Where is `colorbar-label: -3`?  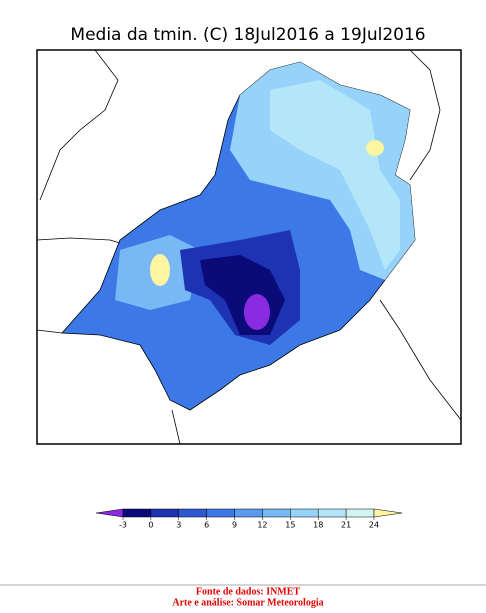 colorbar-label: -3 is located at coordinates (123, 525).